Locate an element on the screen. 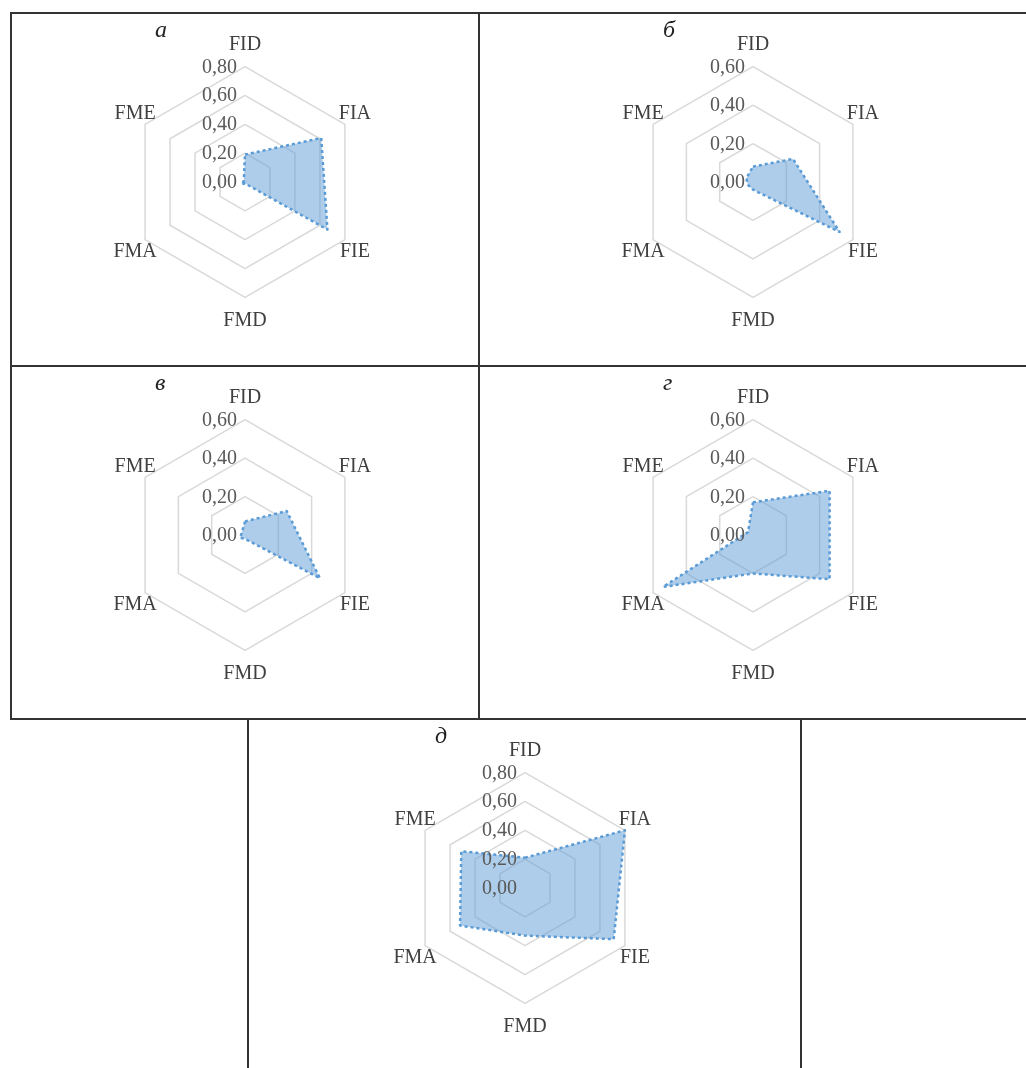 The width and height of the screenshot is (1026, 1068). chart-title: г is located at coordinates (668, 382).